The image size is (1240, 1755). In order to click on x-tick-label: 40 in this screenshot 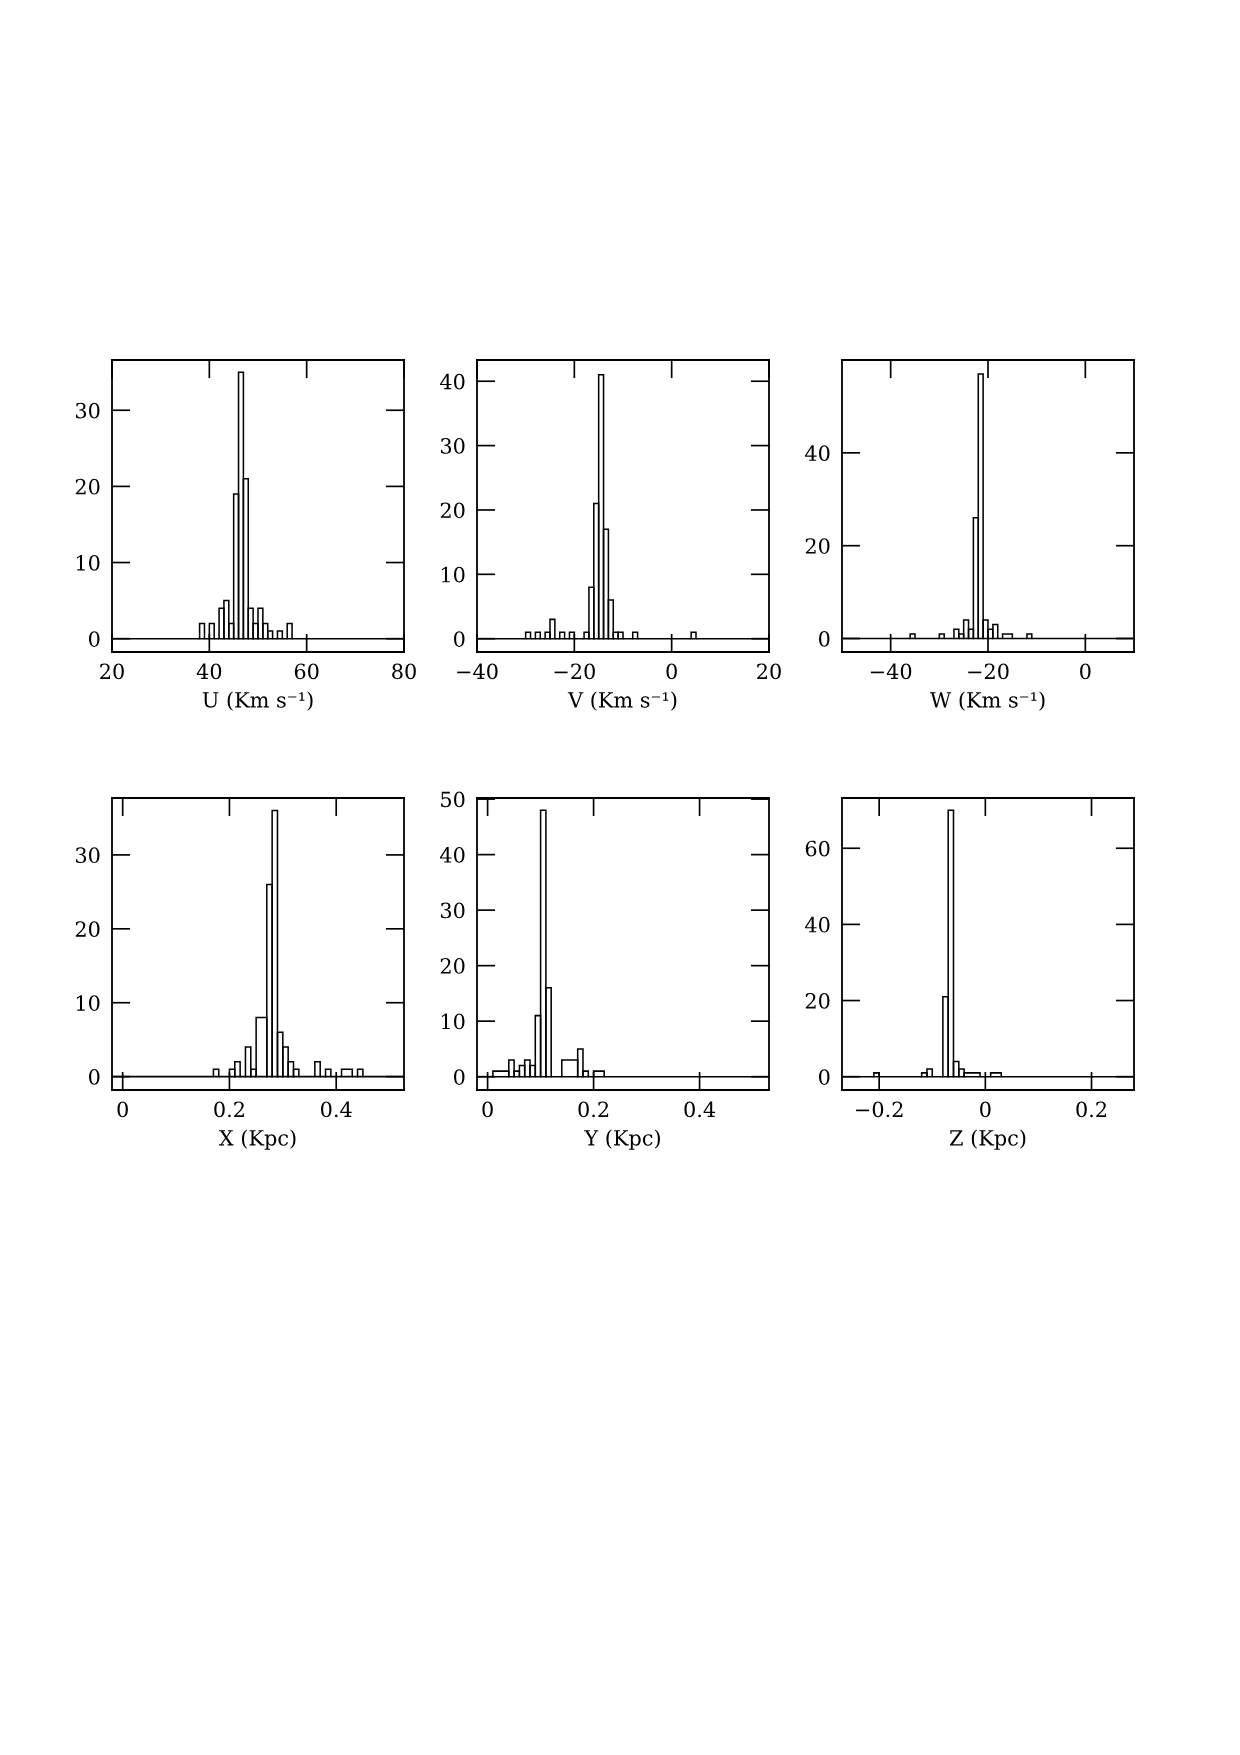, I will do `click(209, 671)`.